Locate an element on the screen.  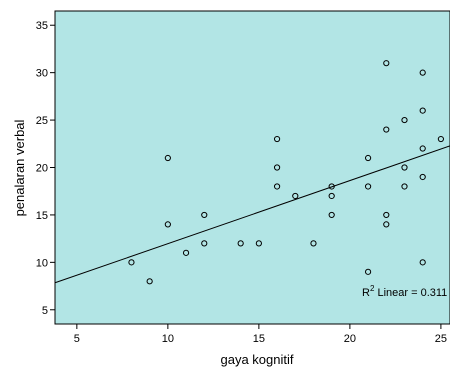
y-tick-label: 30 is located at coordinates (42, 74).